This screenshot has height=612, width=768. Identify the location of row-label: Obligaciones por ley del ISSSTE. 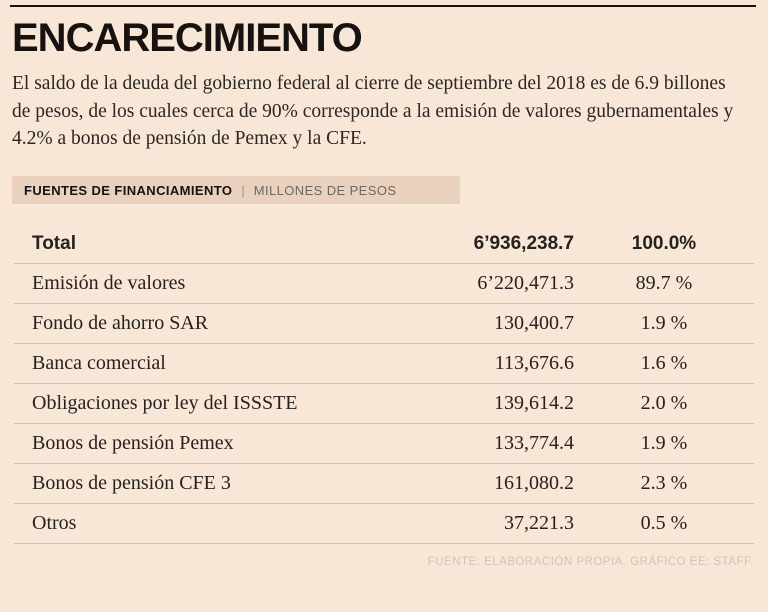
(165, 403).